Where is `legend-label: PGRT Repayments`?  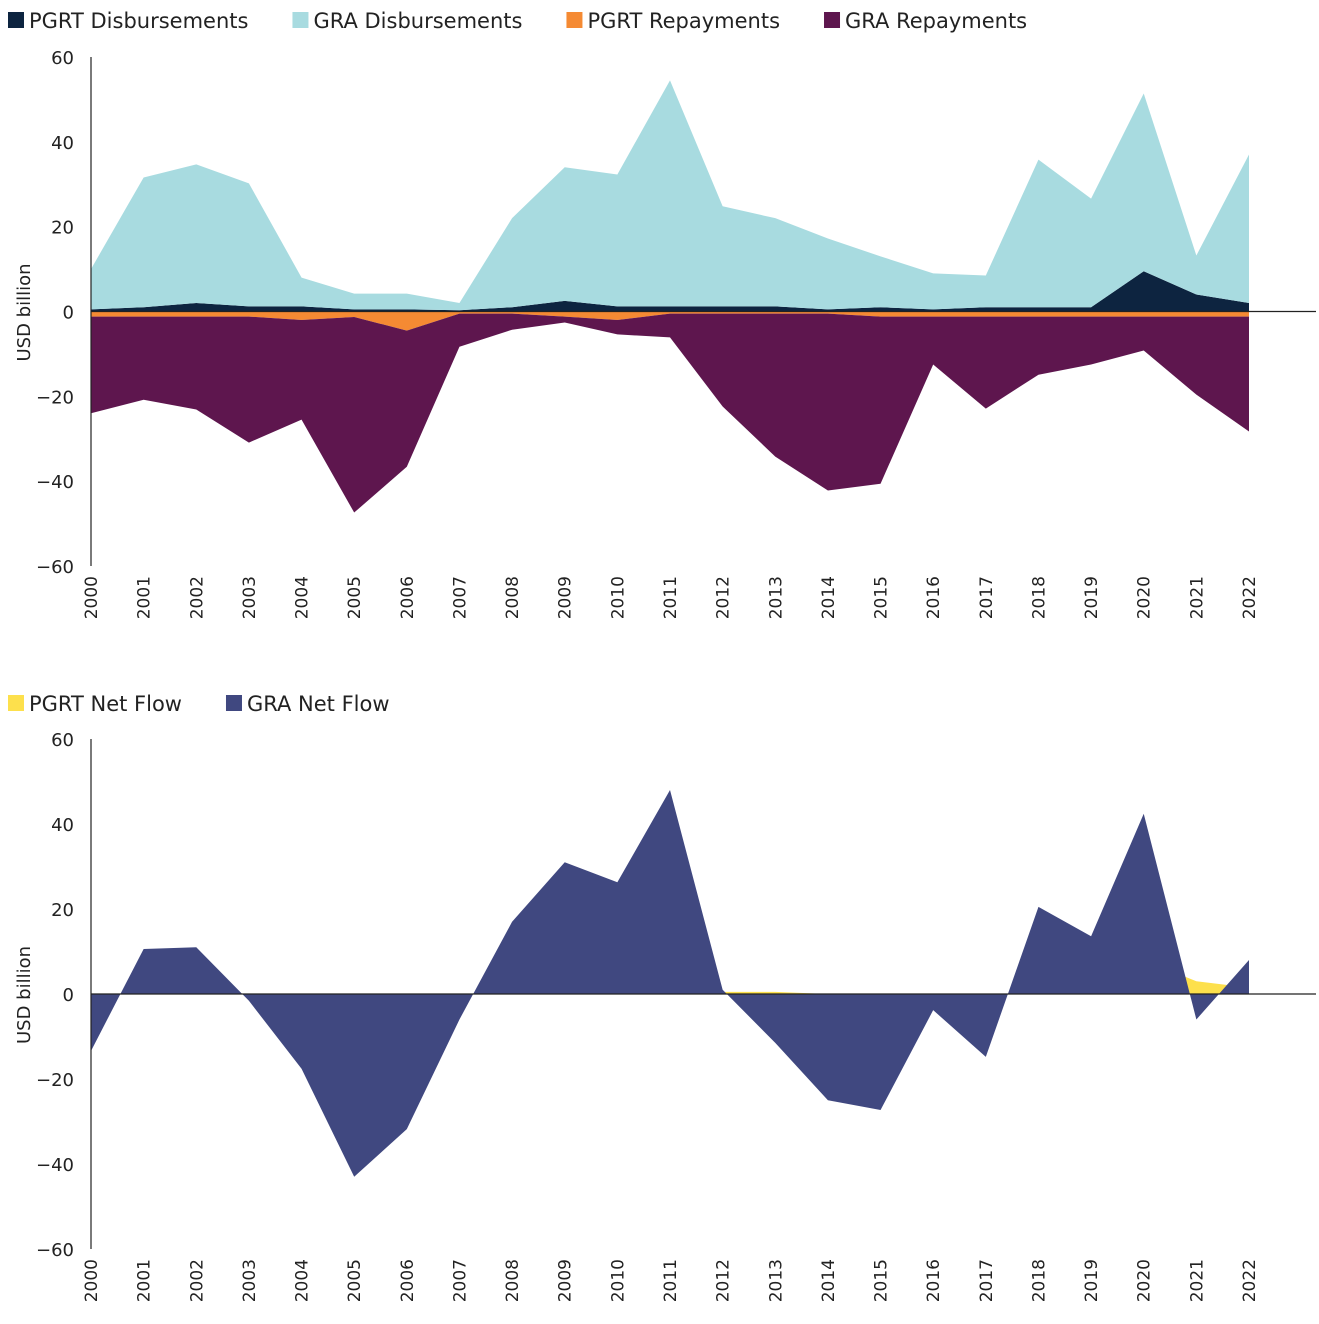
legend-label: PGRT Repayments is located at coordinates (683, 21).